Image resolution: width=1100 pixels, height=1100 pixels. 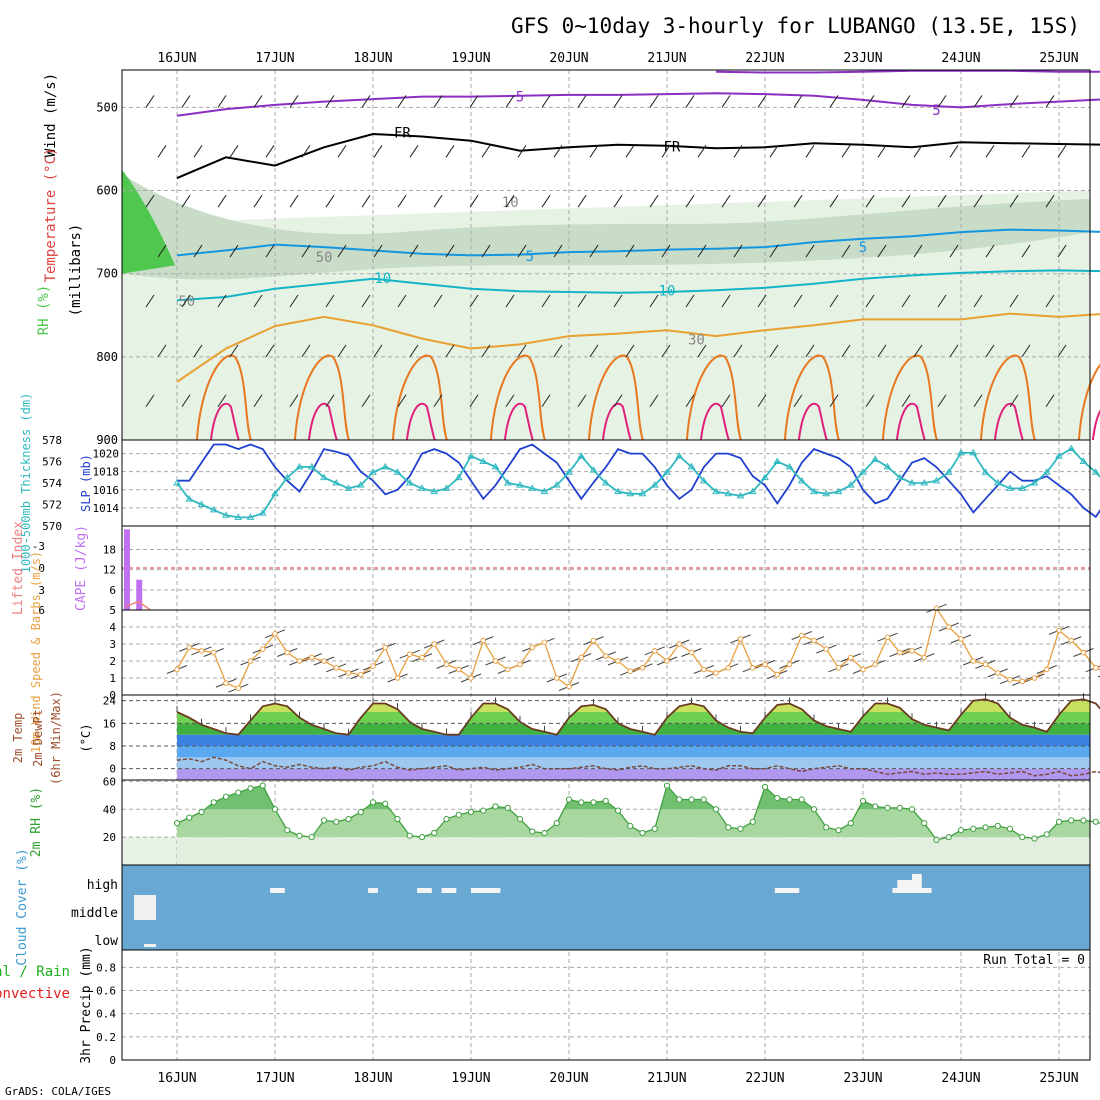 I want to click on y-tick-label-wind: 2, so click(x=112, y=661).